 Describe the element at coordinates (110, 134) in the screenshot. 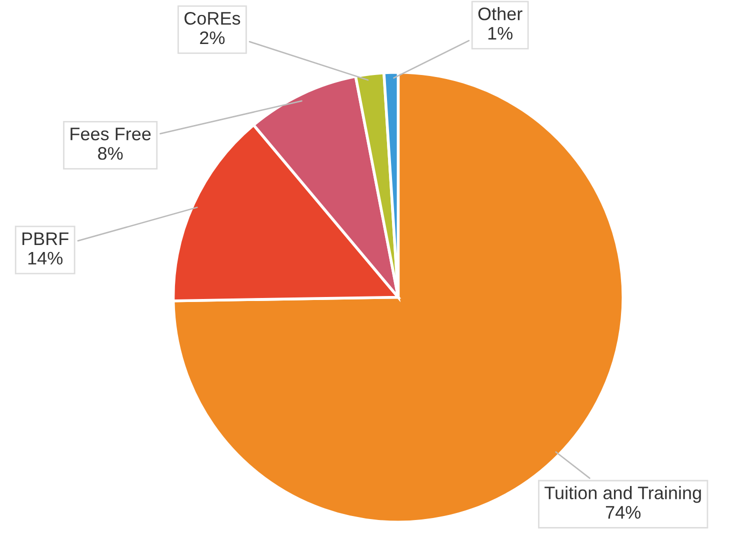

I see `slice-label: Fees Free` at that location.